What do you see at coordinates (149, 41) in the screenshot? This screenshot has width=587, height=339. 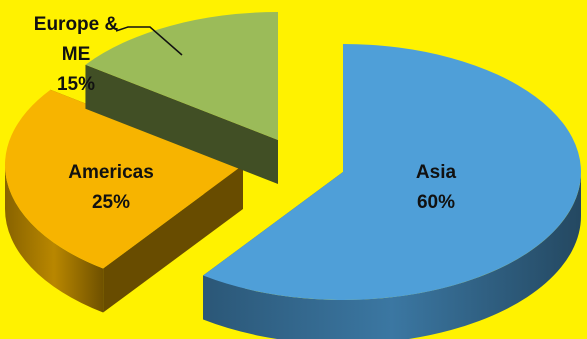 I see `leader-line` at bounding box center [149, 41].